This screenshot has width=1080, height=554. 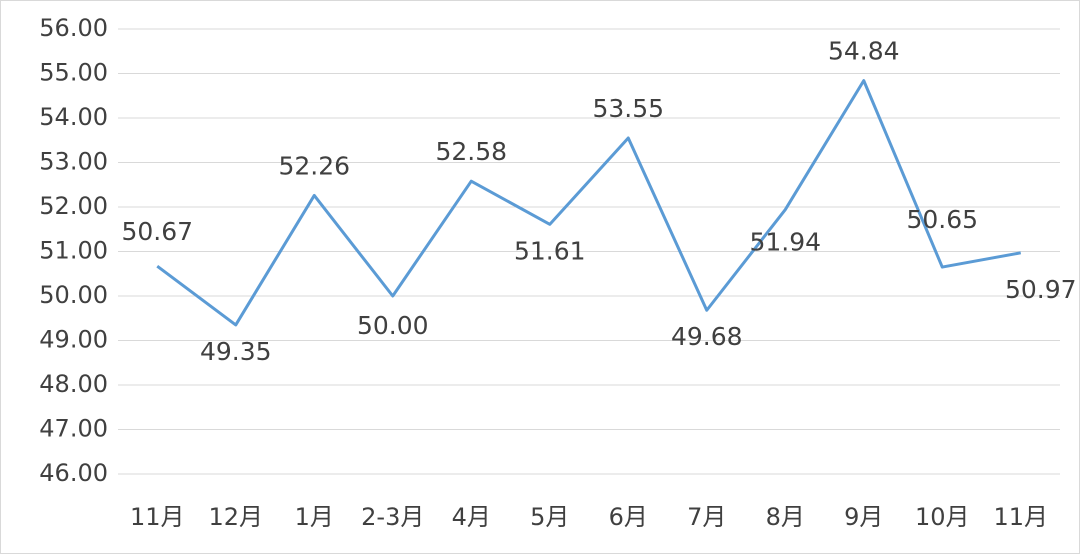 What do you see at coordinates (73, 206) in the screenshot?
I see `y-tick-label: 52.00` at bounding box center [73, 206].